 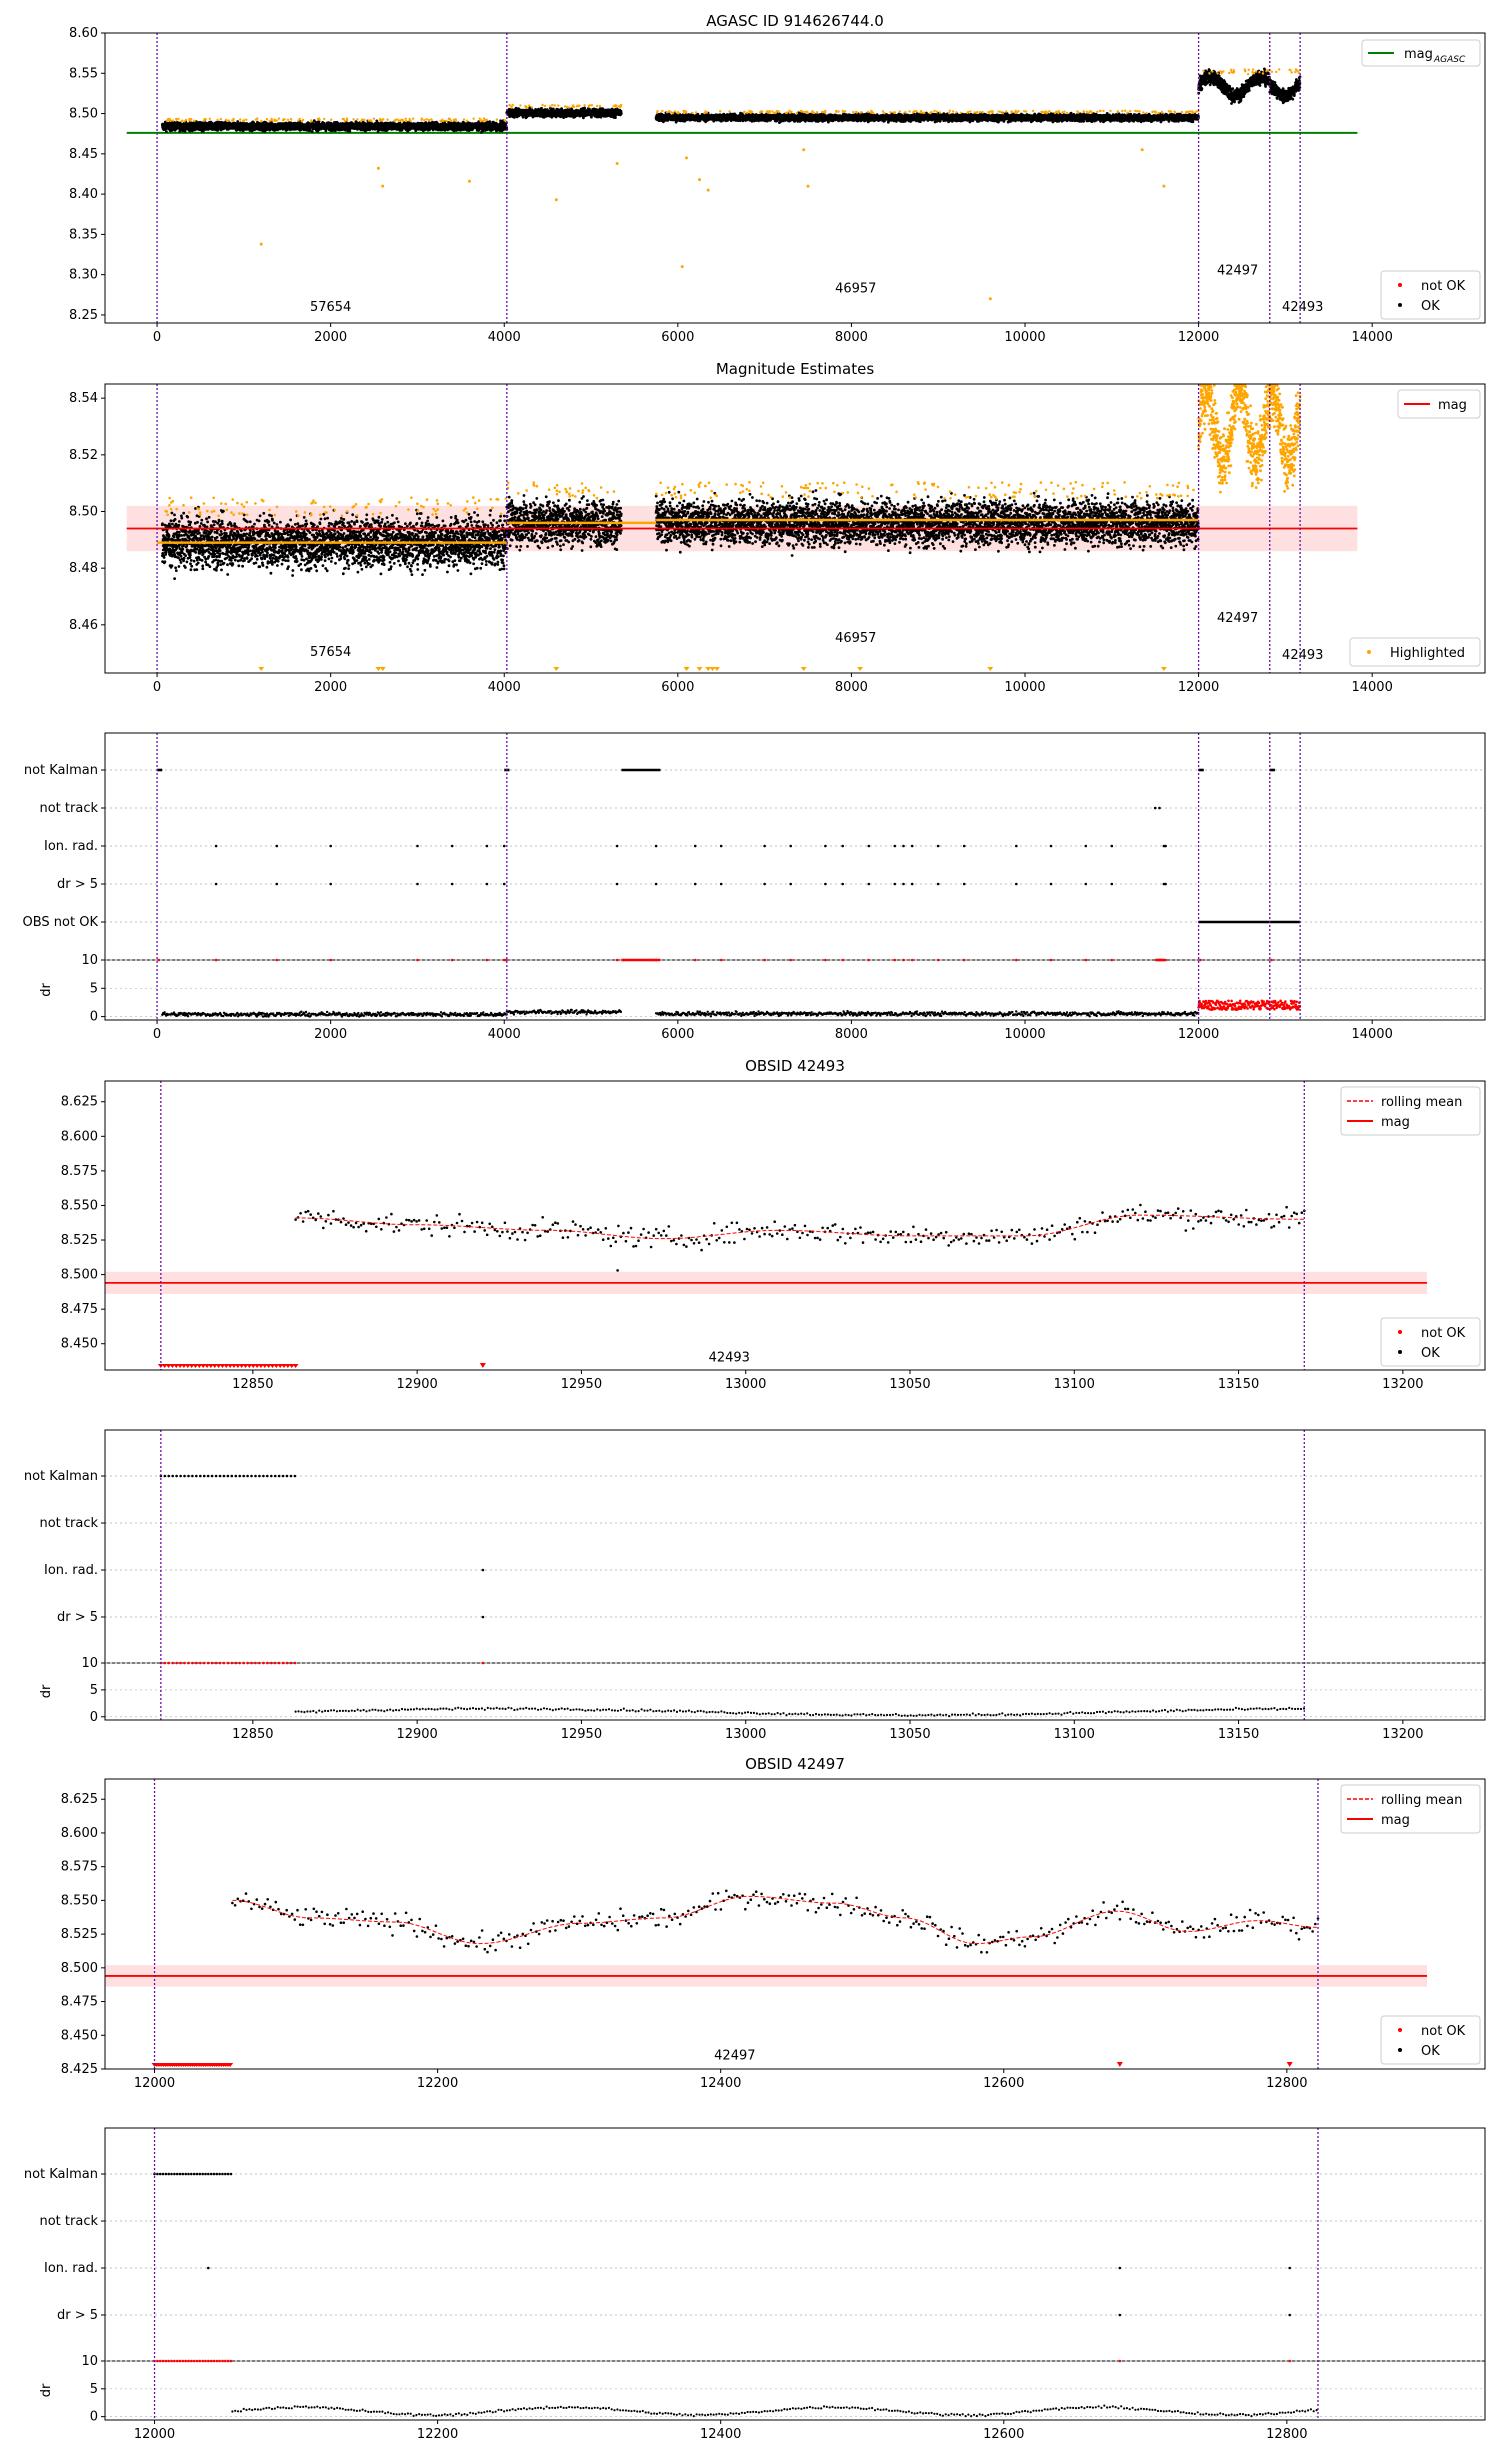 What do you see at coordinates (79, 2002) in the screenshot?
I see `y-tick-label: 8.475` at bounding box center [79, 2002].